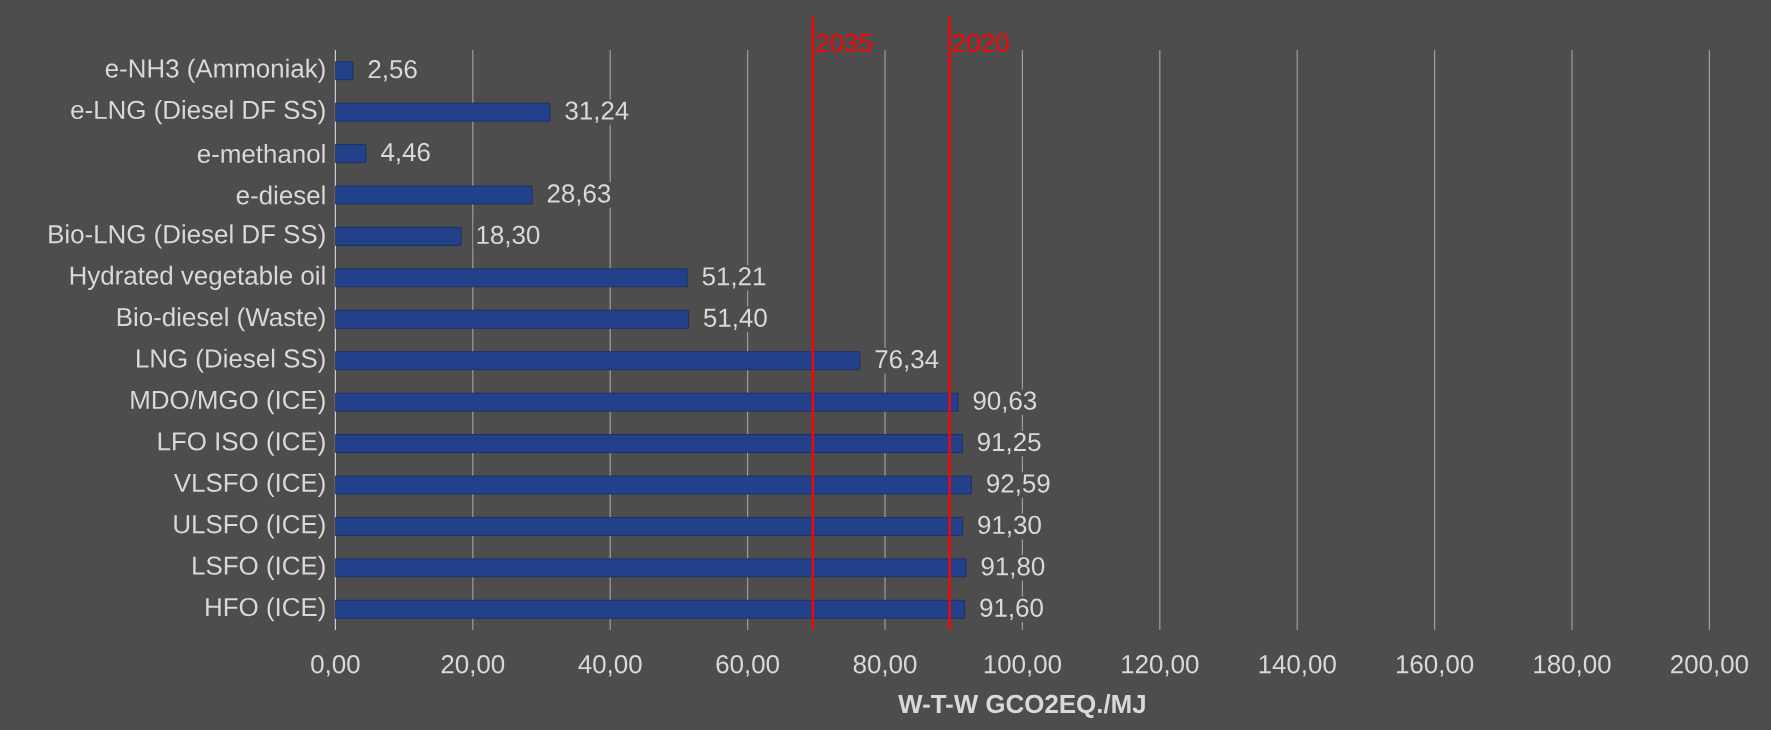 The image size is (1771, 730). Describe the element at coordinates (335, 666) in the screenshot. I see `x-tick-label: 0,00` at that location.